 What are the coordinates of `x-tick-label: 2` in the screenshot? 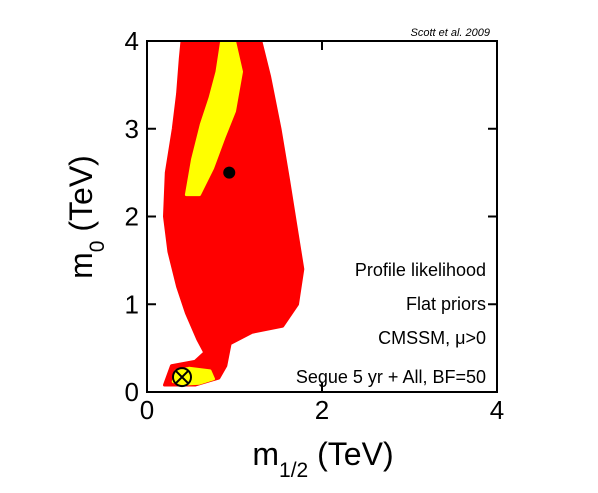 It's located at (322, 410).